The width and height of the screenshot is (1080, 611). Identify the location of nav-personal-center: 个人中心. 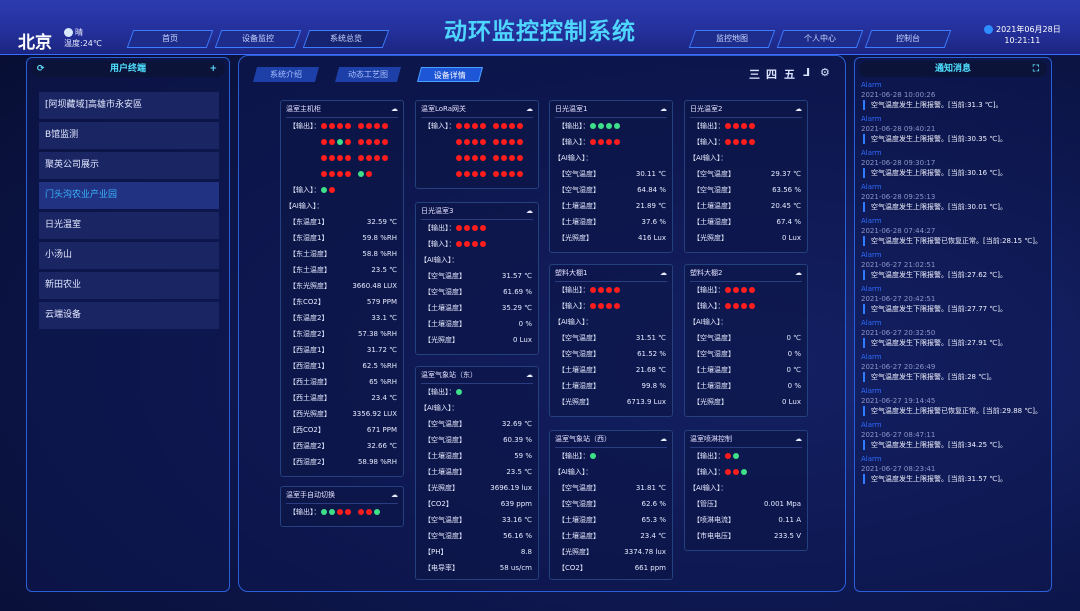
(820, 39).